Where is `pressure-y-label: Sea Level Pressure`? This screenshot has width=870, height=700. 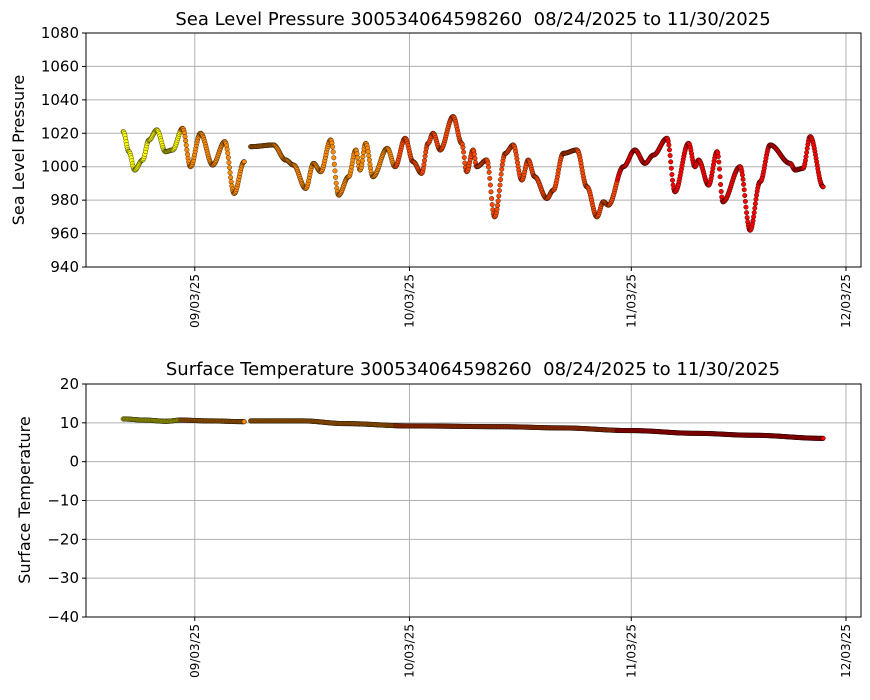 pressure-y-label: Sea Level Pressure is located at coordinates (18, 150).